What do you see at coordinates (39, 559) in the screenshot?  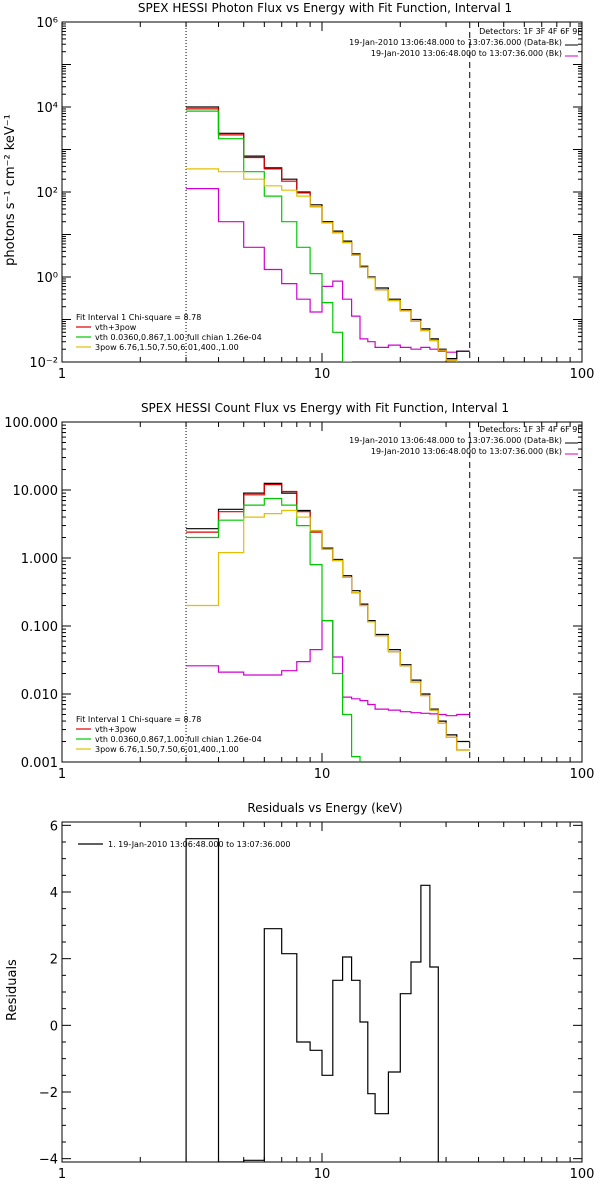 I see `y-tick-label: 1.000` at bounding box center [39, 559].